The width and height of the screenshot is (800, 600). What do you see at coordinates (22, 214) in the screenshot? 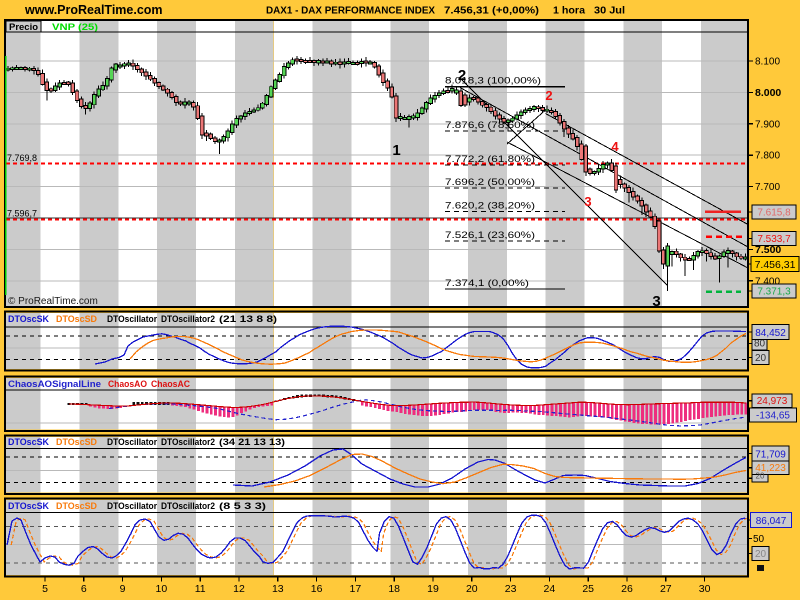
I see `svg-text: 7.596,7` at bounding box center [22, 214].